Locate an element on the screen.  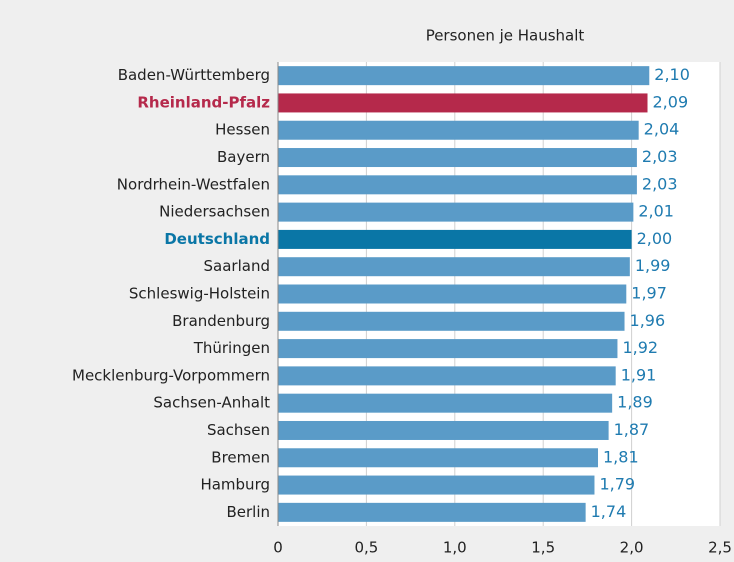
x-tick-label: 0 is located at coordinates (278, 548).